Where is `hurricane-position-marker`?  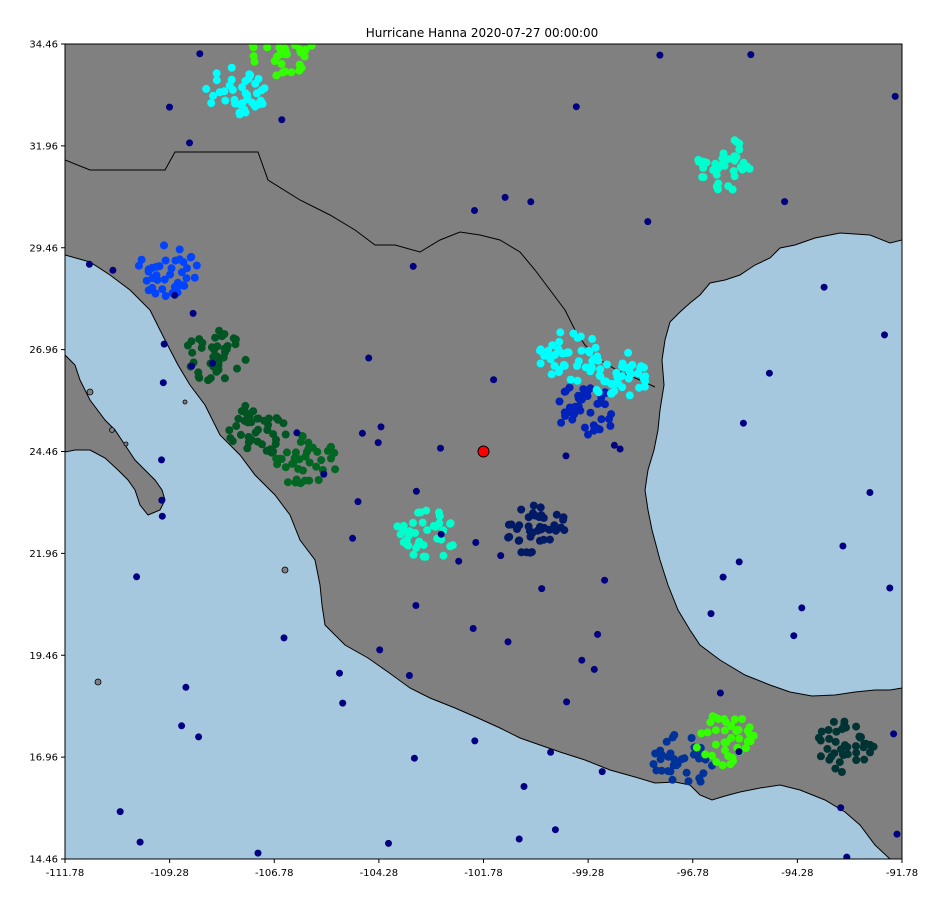
hurricane-position-marker is located at coordinates (483, 451).